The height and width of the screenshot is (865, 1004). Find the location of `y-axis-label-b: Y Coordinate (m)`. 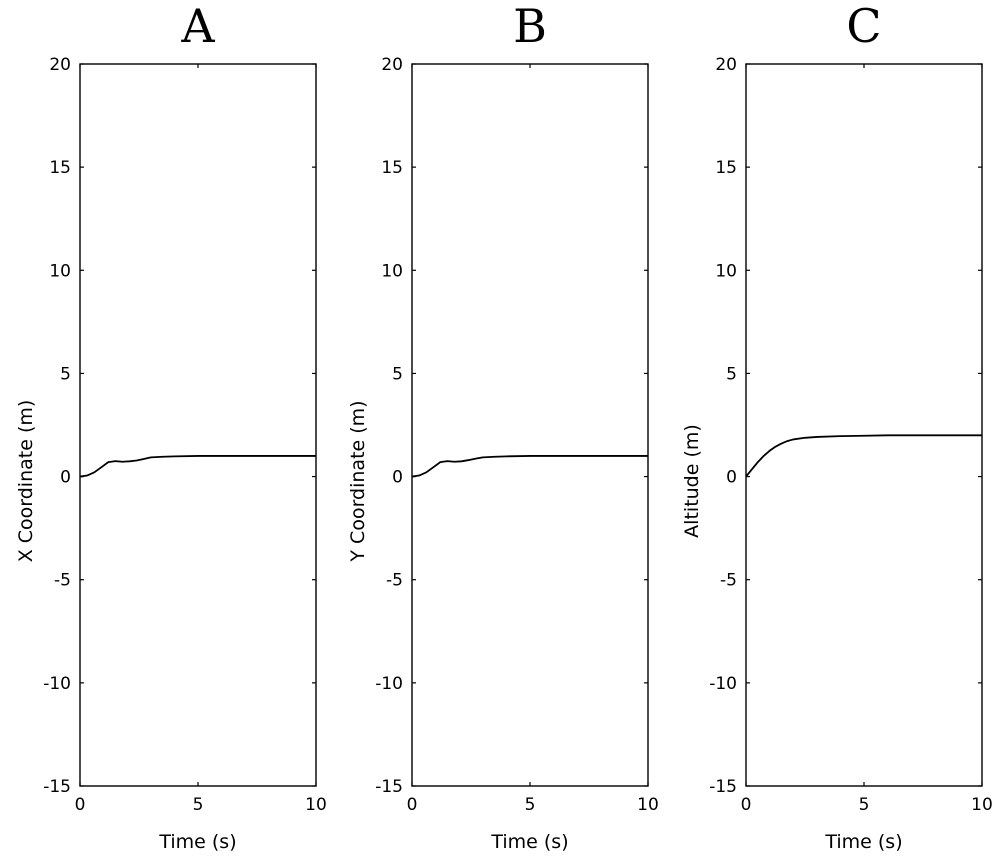

y-axis-label-b: Y Coordinate (m) is located at coordinates (358, 481).